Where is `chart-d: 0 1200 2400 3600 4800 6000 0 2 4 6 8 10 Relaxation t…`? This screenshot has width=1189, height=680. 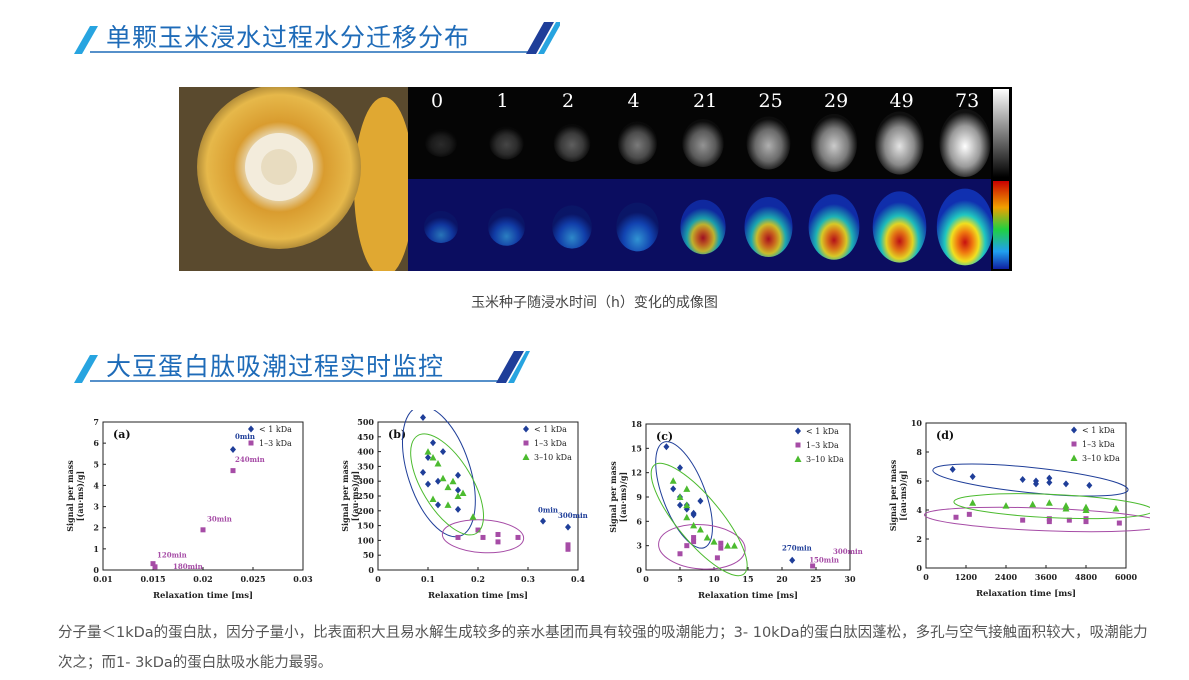 chart-d: 0 1200 2400 3600 4800 6000 0 2 4 6 8 10 Relaxation t… is located at coordinates (1019, 508).